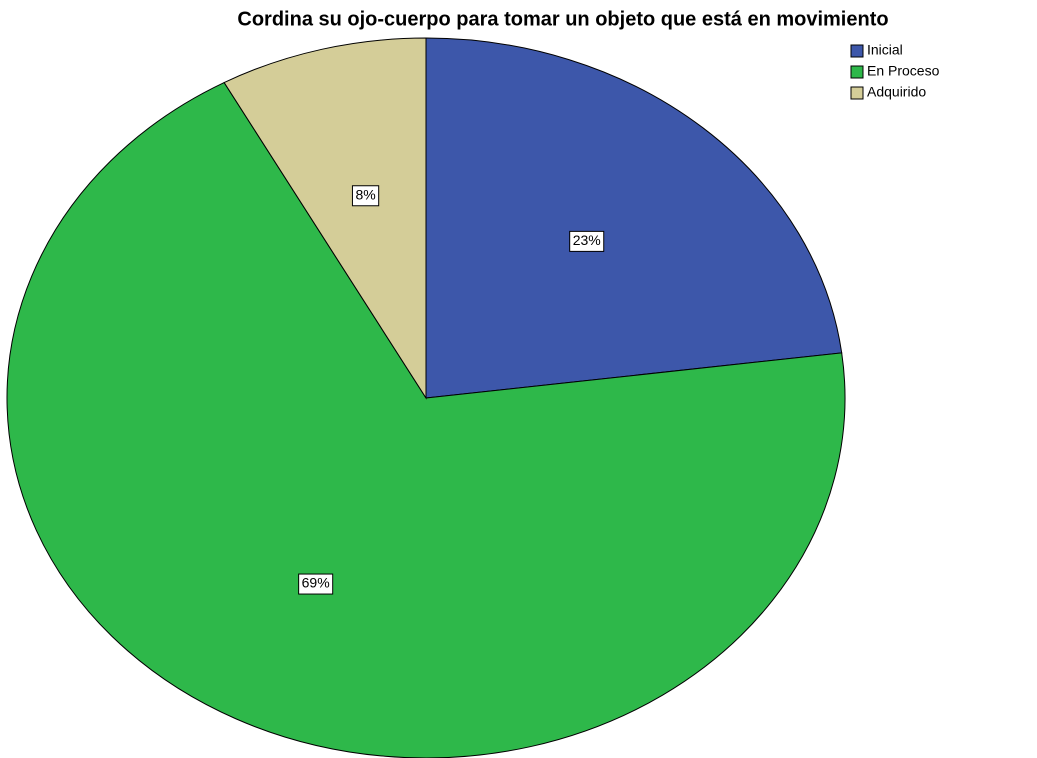 This screenshot has width=1037, height=758. Describe the element at coordinates (325, 218) in the screenshot. I see `pie-slice` at that location.